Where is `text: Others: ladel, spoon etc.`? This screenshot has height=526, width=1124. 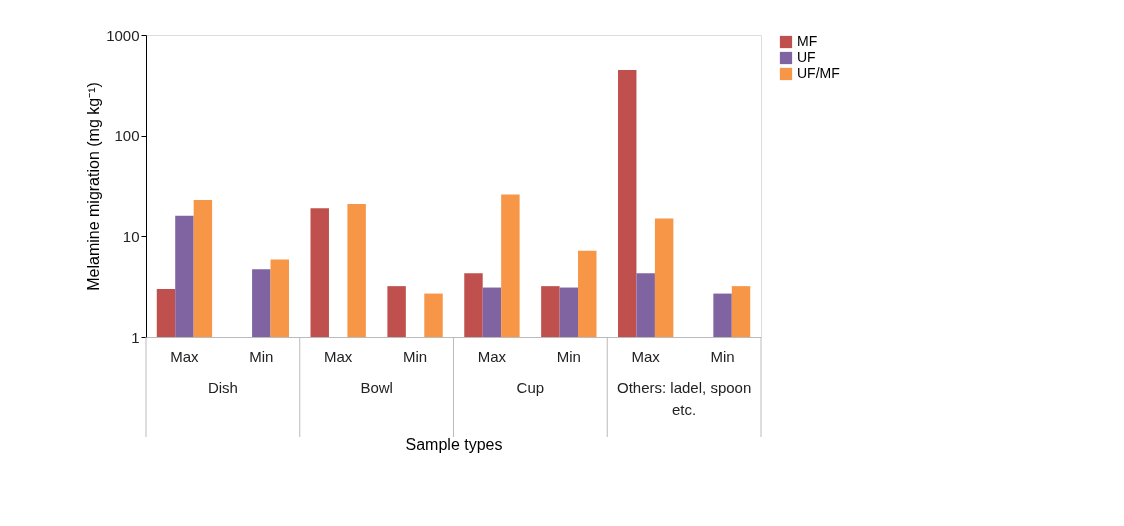 text: Others: ladel, spoon etc. is located at coordinates (684, 398).